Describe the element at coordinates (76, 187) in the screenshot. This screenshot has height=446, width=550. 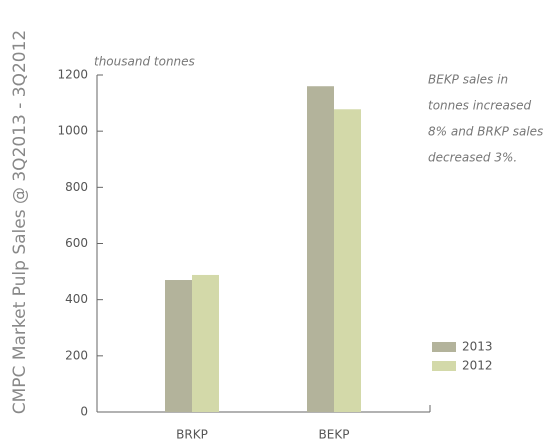
I see `y-tick-label: 800` at that location.